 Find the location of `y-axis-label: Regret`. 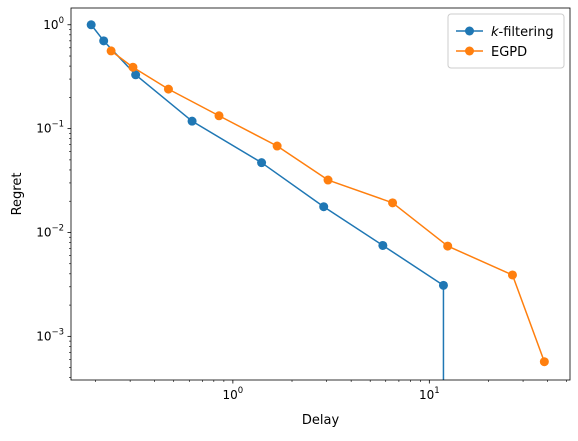

y-axis-label: Regret is located at coordinates (17, 194).